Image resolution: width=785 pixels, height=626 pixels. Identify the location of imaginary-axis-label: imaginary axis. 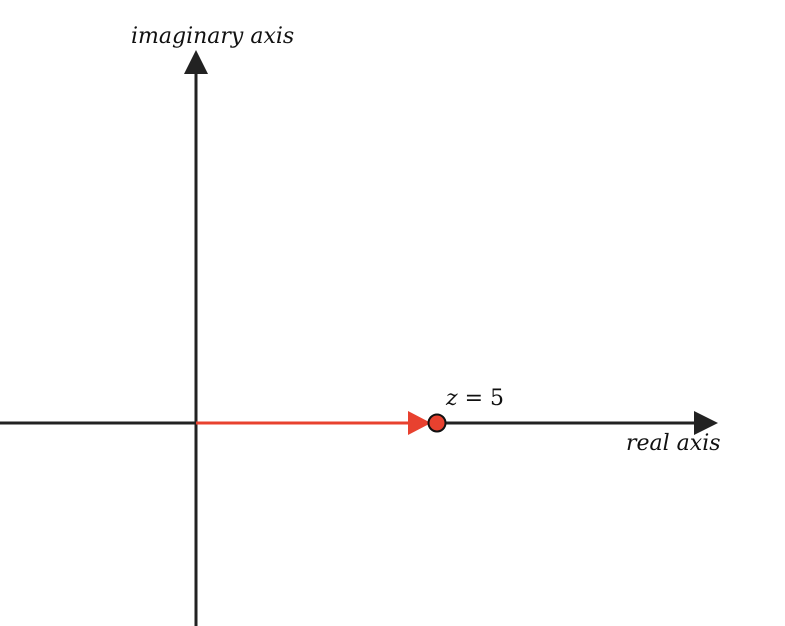
(212, 36).